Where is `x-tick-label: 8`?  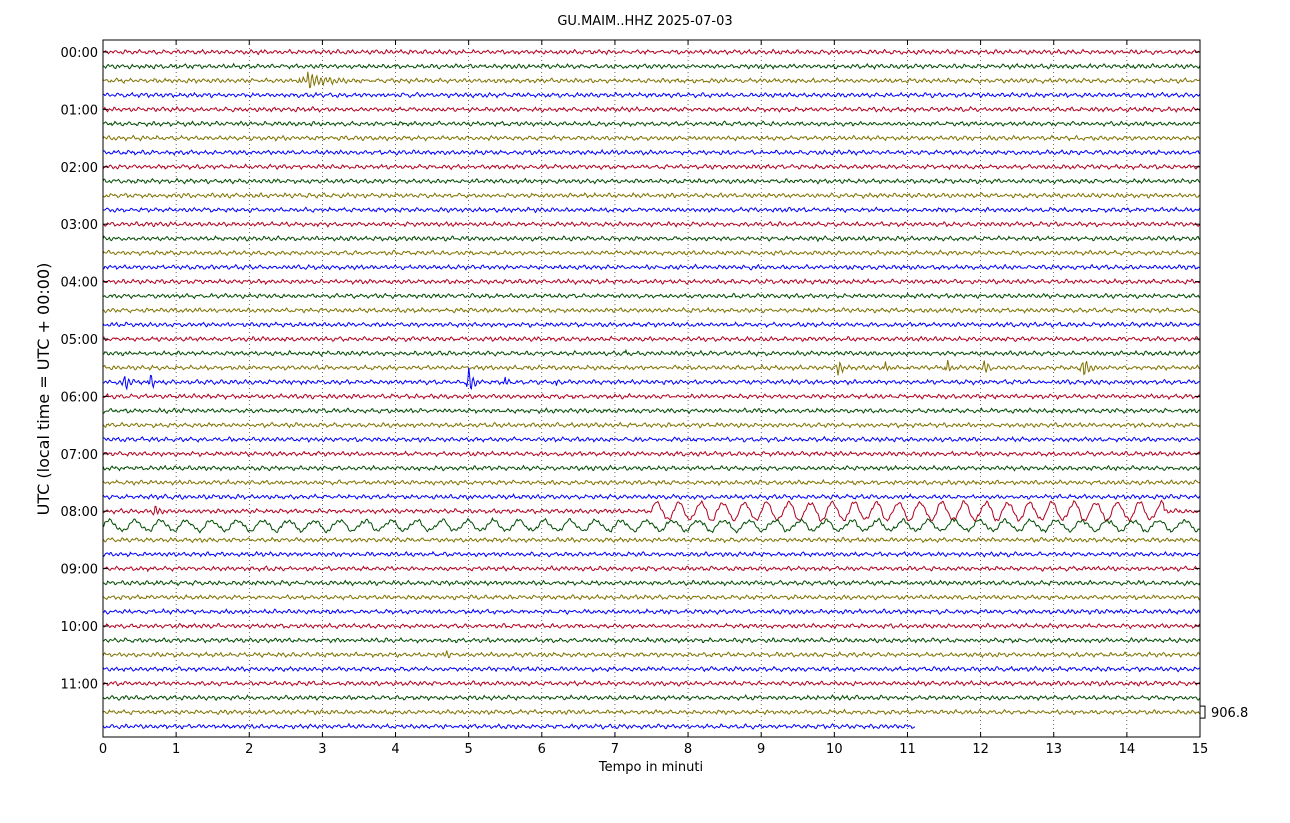
x-tick-label: 8 is located at coordinates (688, 749).